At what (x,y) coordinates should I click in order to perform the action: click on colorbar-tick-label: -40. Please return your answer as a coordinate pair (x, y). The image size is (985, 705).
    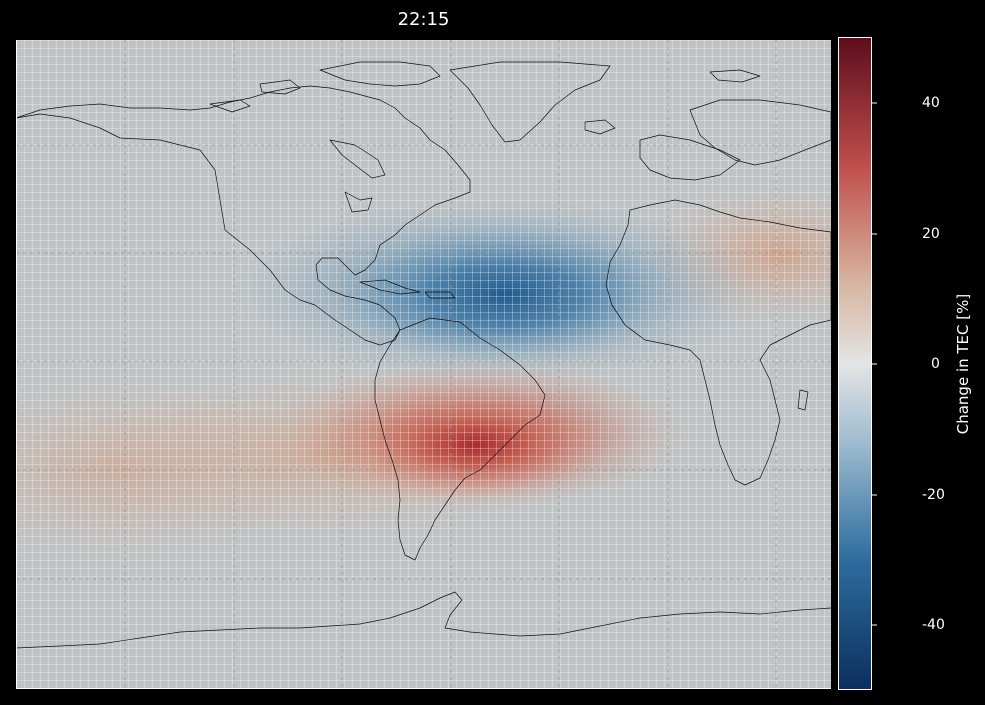
    Looking at the image, I should click on (933, 625).